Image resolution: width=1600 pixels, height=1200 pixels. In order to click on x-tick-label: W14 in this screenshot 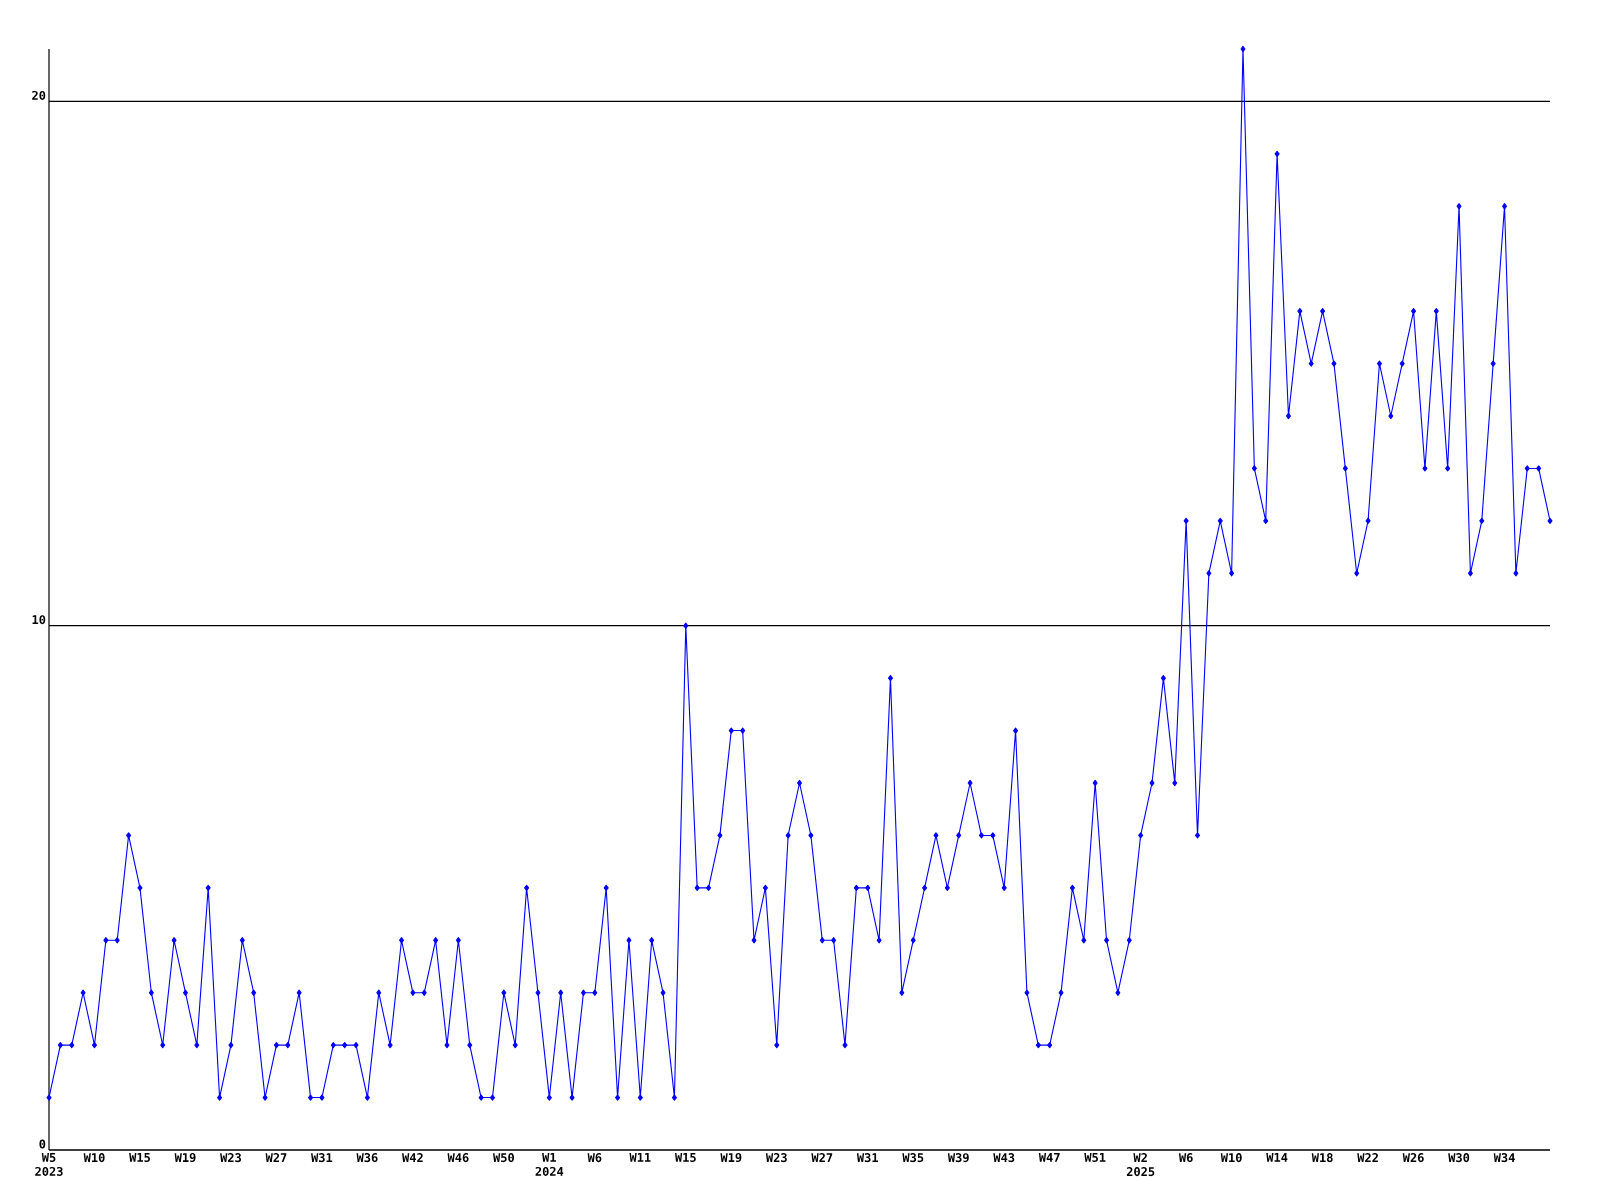, I will do `click(1277, 1157)`.